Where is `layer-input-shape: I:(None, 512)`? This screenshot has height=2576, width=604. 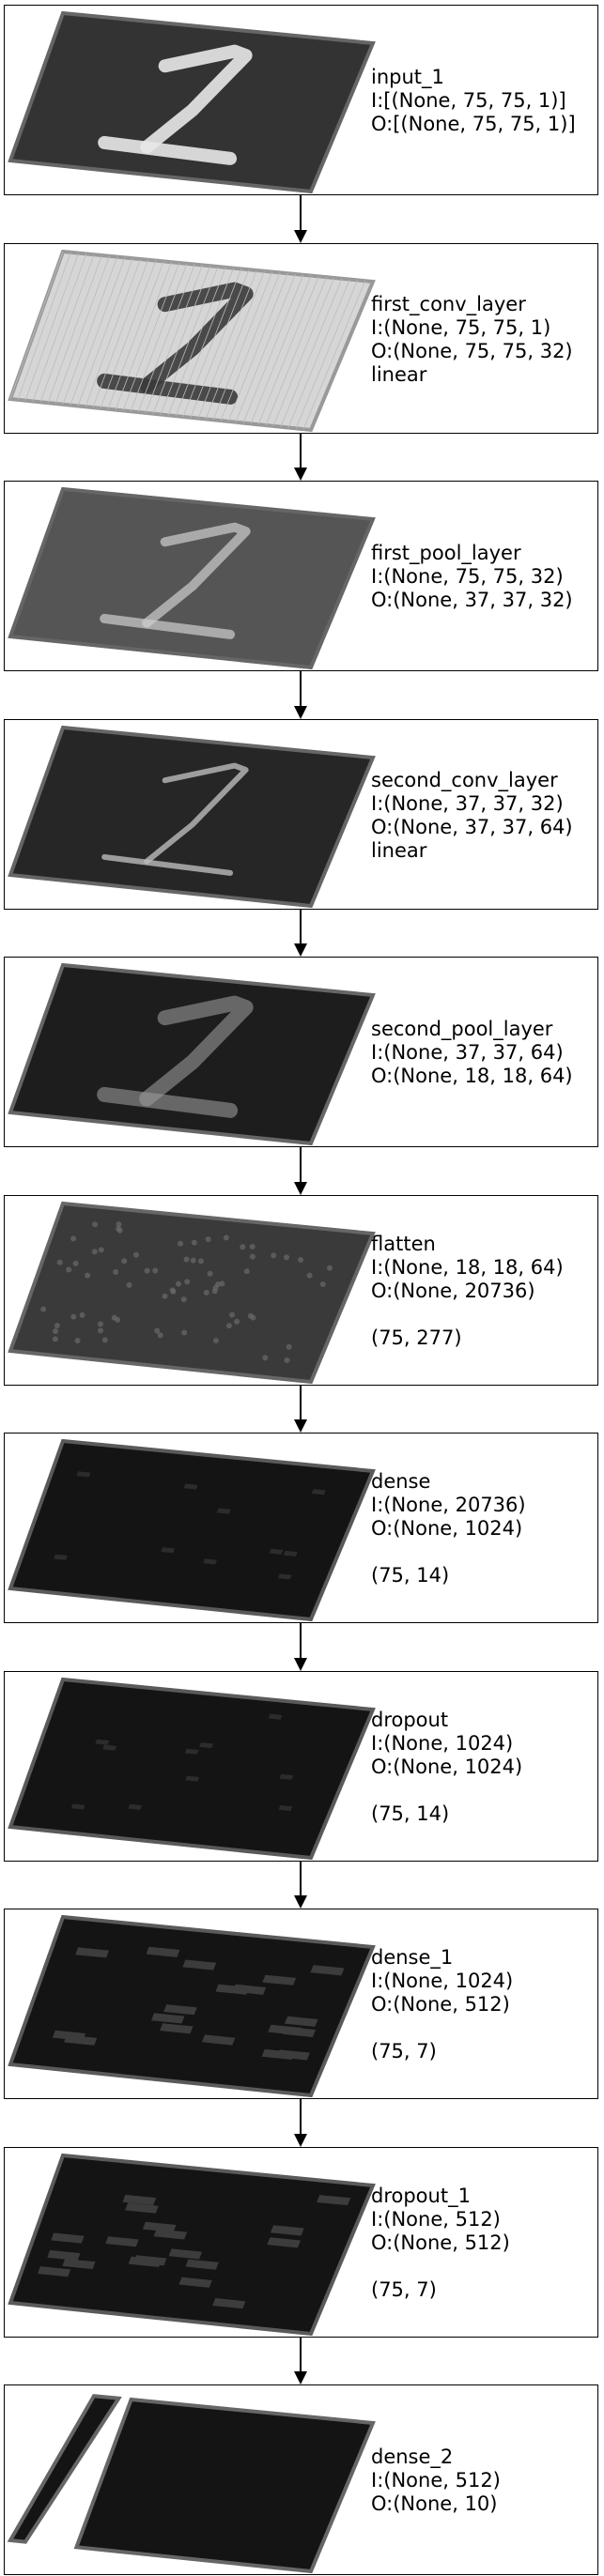
layer-input-shape: I:(None, 512) is located at coordinates (436, 2481).